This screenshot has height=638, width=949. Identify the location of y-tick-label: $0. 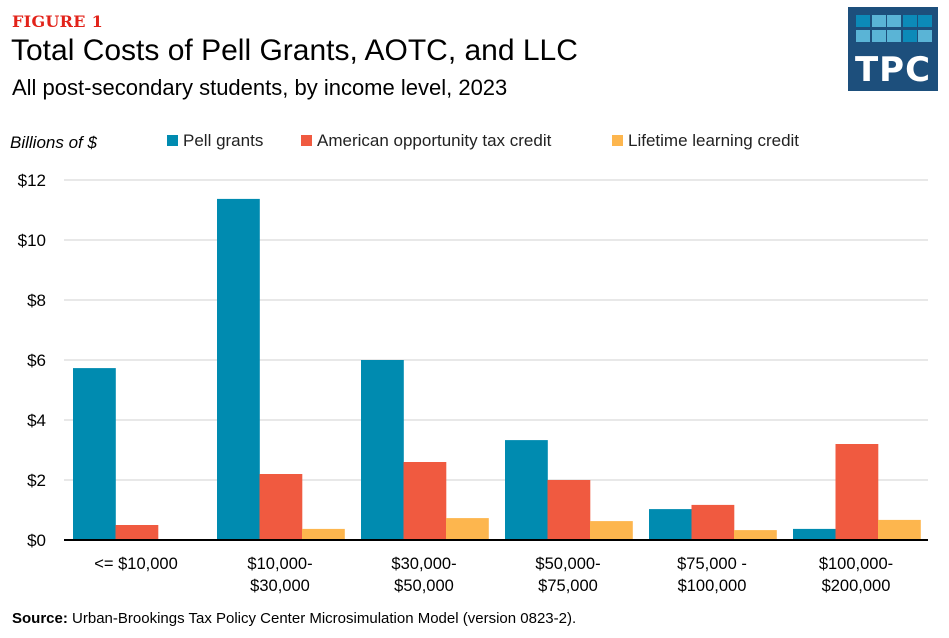
(36, 540).